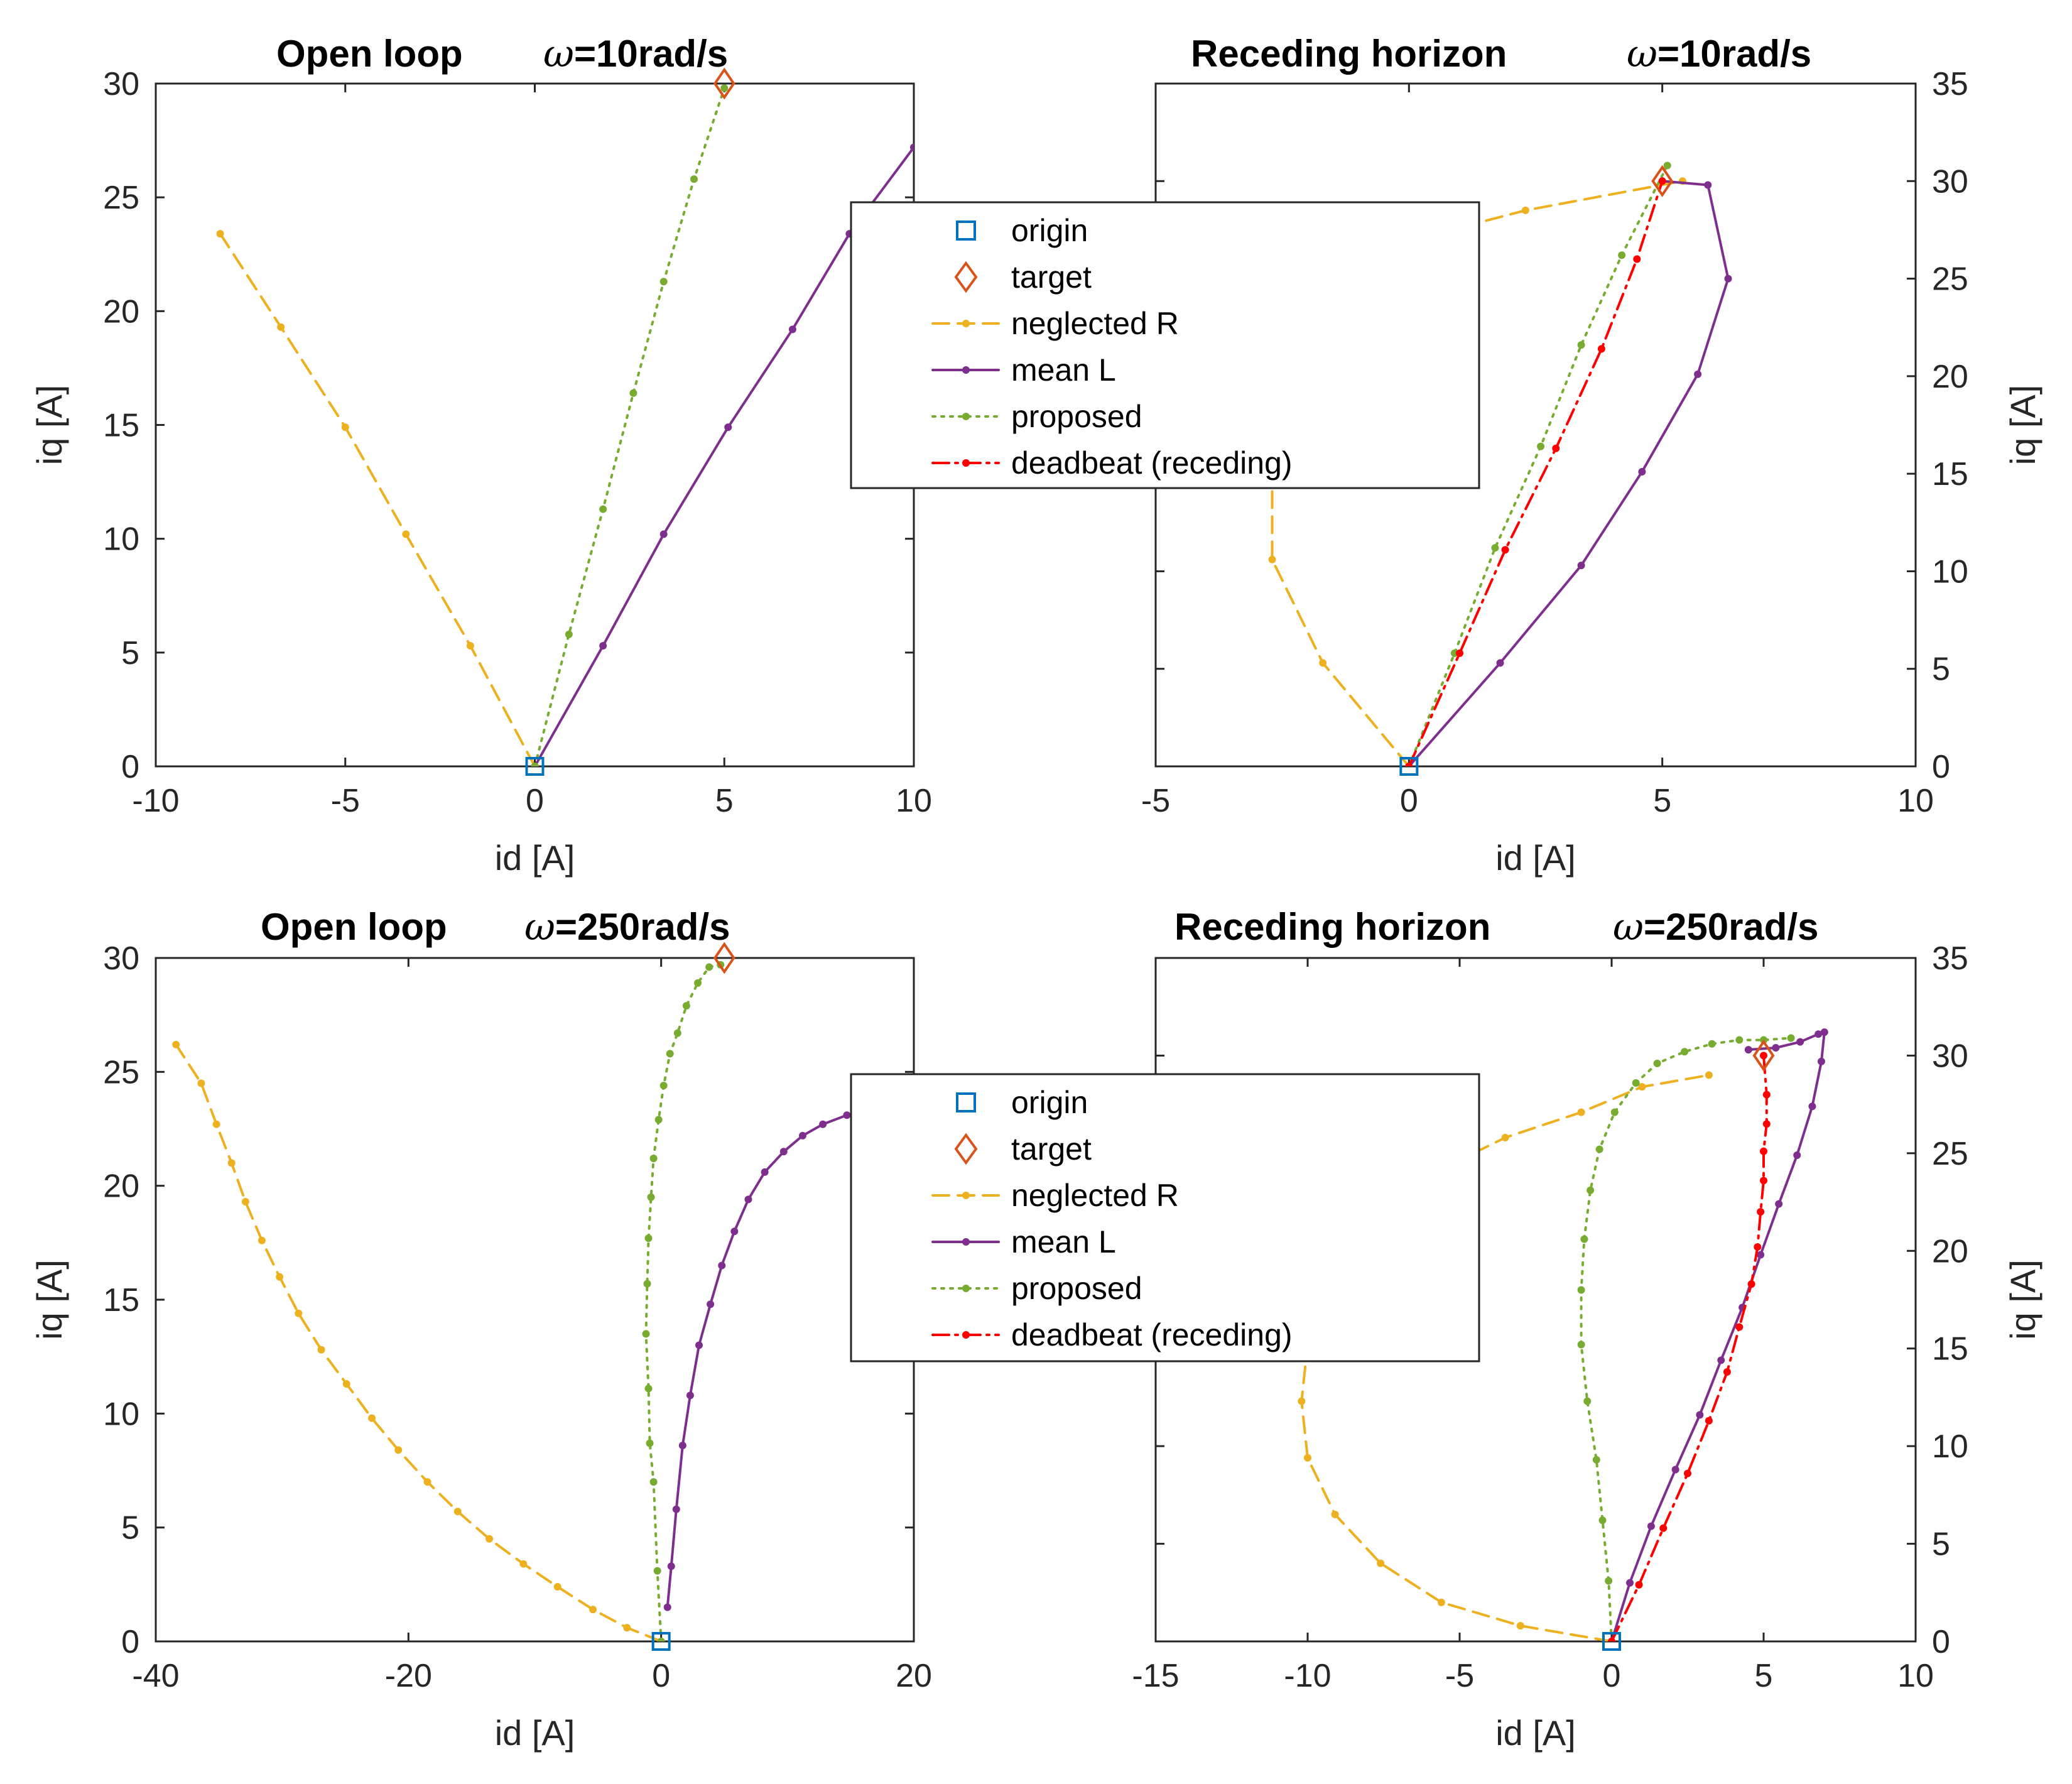  I want to click on data-layer, so click(565, 425).